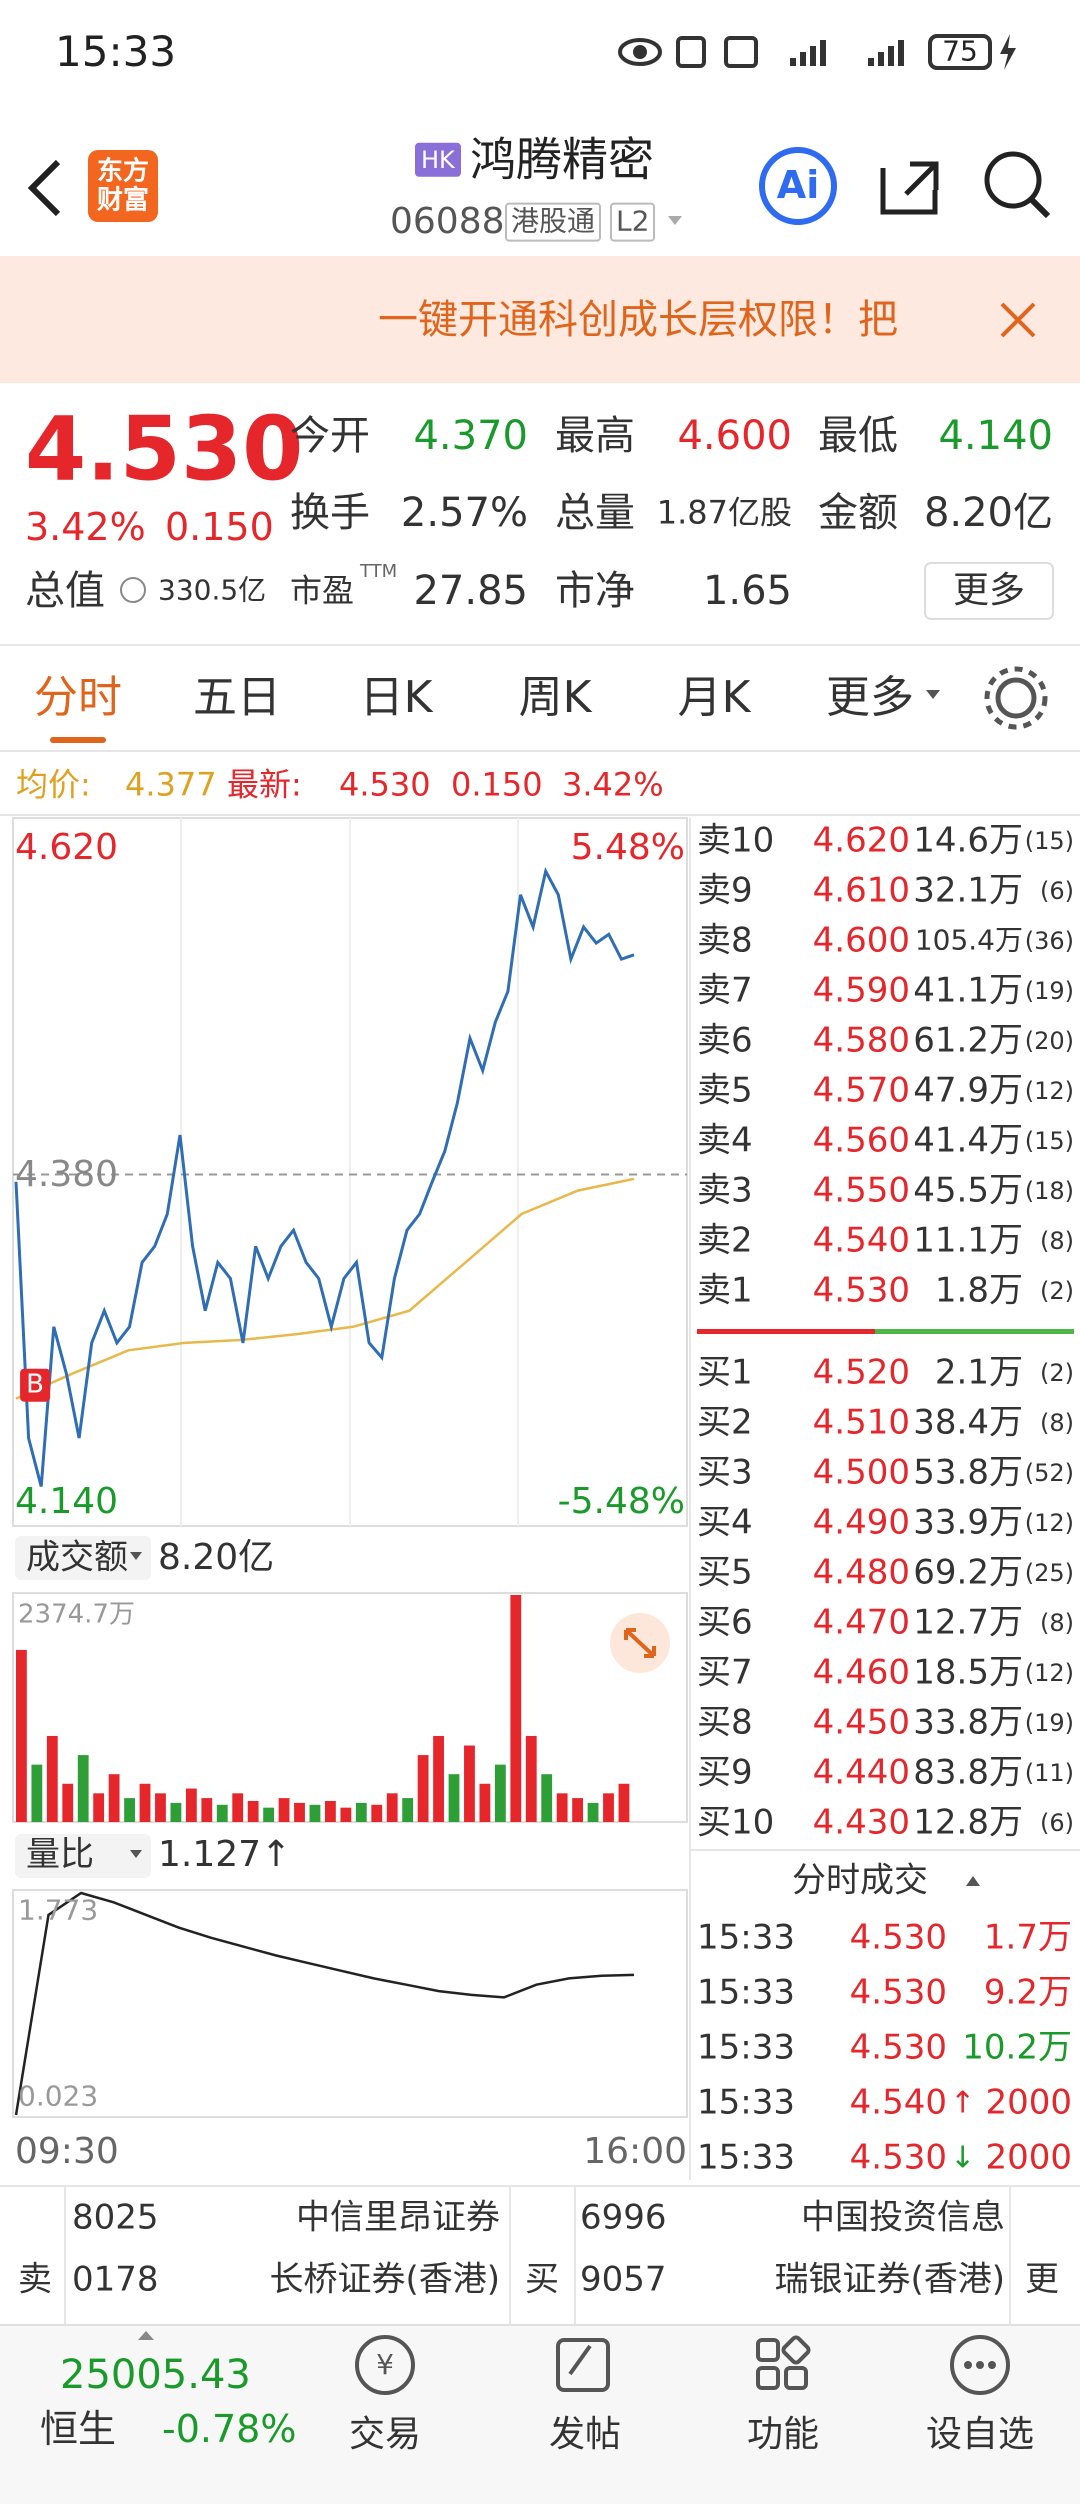  Describe the element at coordinates (725, 1372) in the screenshot. I see `level-label: 买1` at that location.